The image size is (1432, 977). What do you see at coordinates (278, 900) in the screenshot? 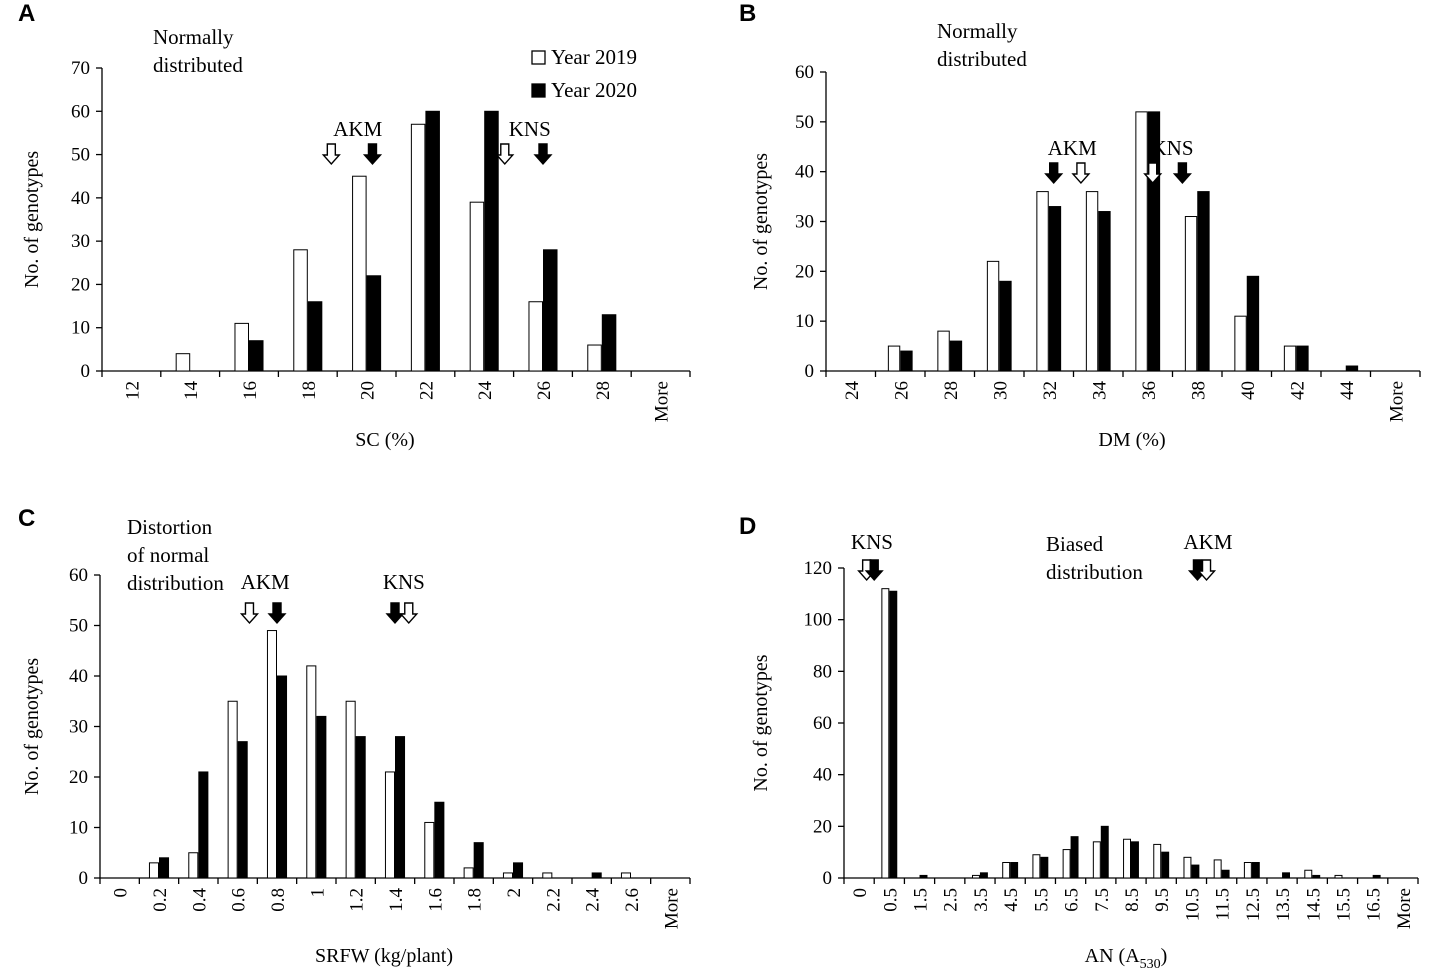
I see `x-tick-label: 0.8` at bounding box center [278, 900].